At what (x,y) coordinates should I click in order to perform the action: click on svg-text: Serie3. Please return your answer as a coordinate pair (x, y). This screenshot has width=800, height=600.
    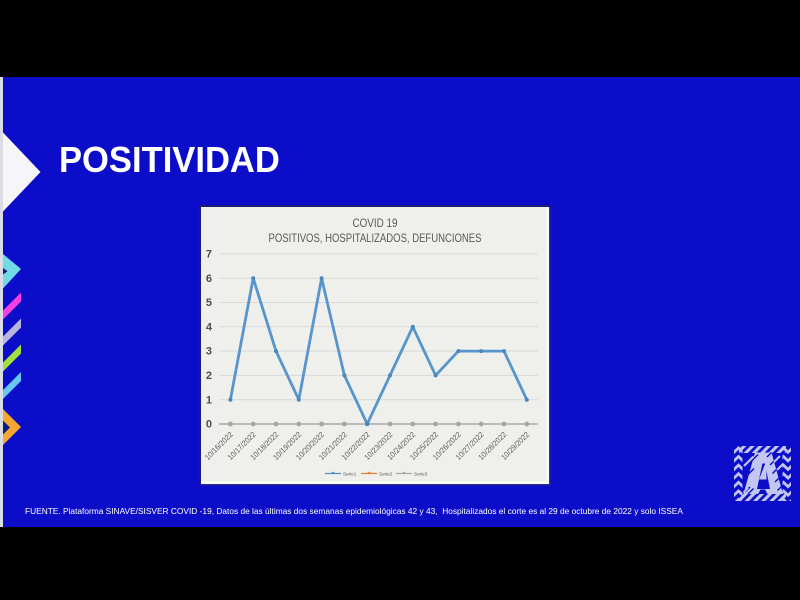
    Looking at the image, I should click on (421, 473).